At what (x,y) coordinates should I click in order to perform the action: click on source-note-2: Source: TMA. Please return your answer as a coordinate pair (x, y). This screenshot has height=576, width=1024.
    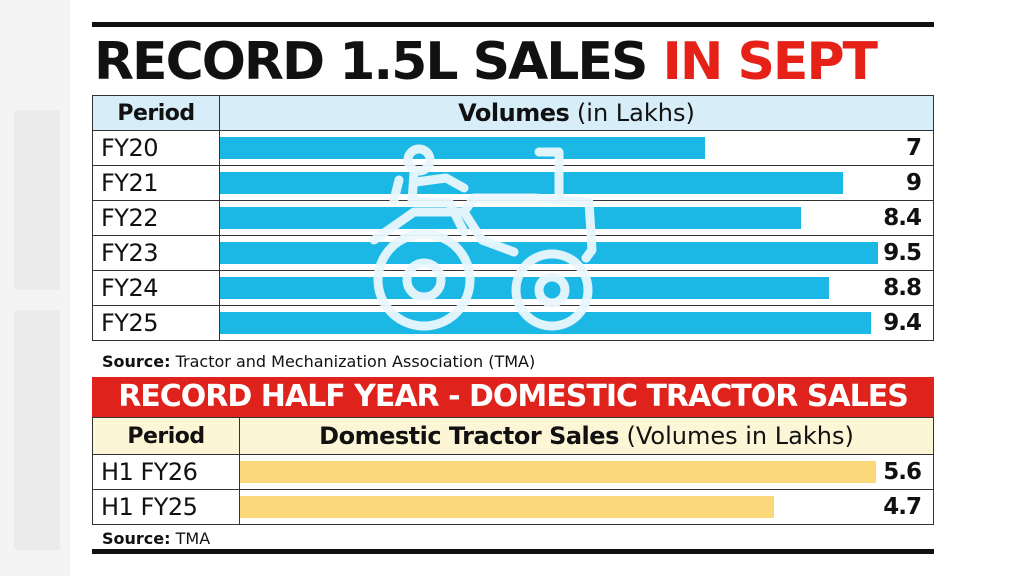
    Looking at the image, I should click on (156, 538).